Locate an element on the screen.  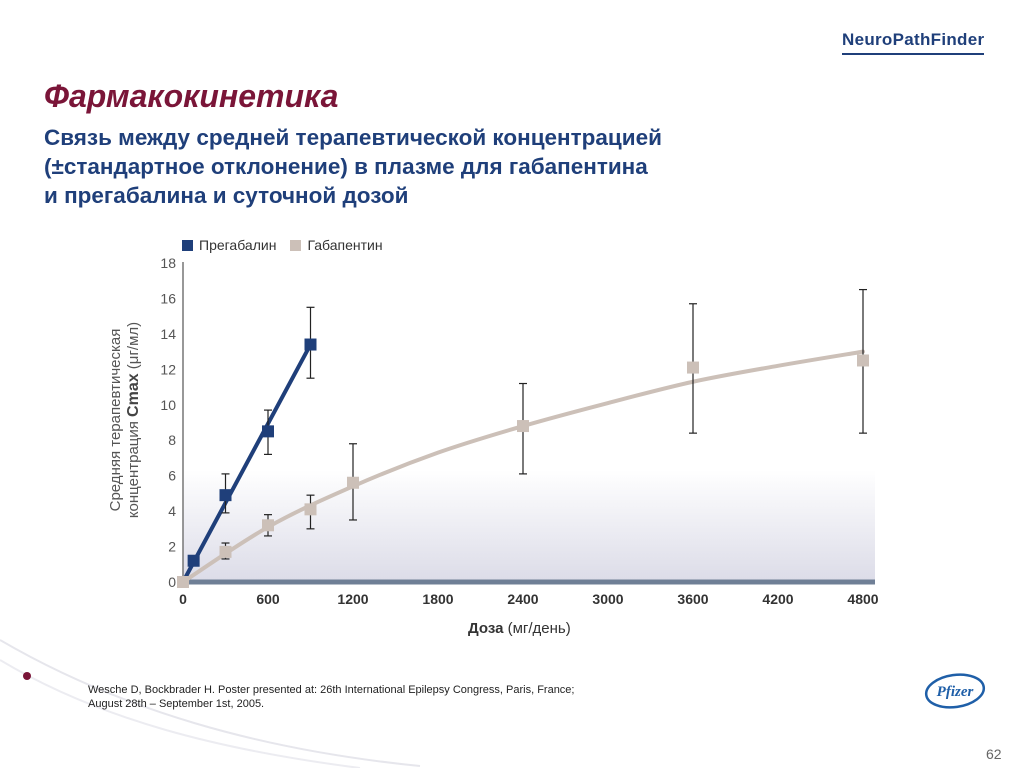
x-tick-labels: 0 600 1200 1800 2400 3000 3600 4200 4800 is located at coordinates (529, 599).